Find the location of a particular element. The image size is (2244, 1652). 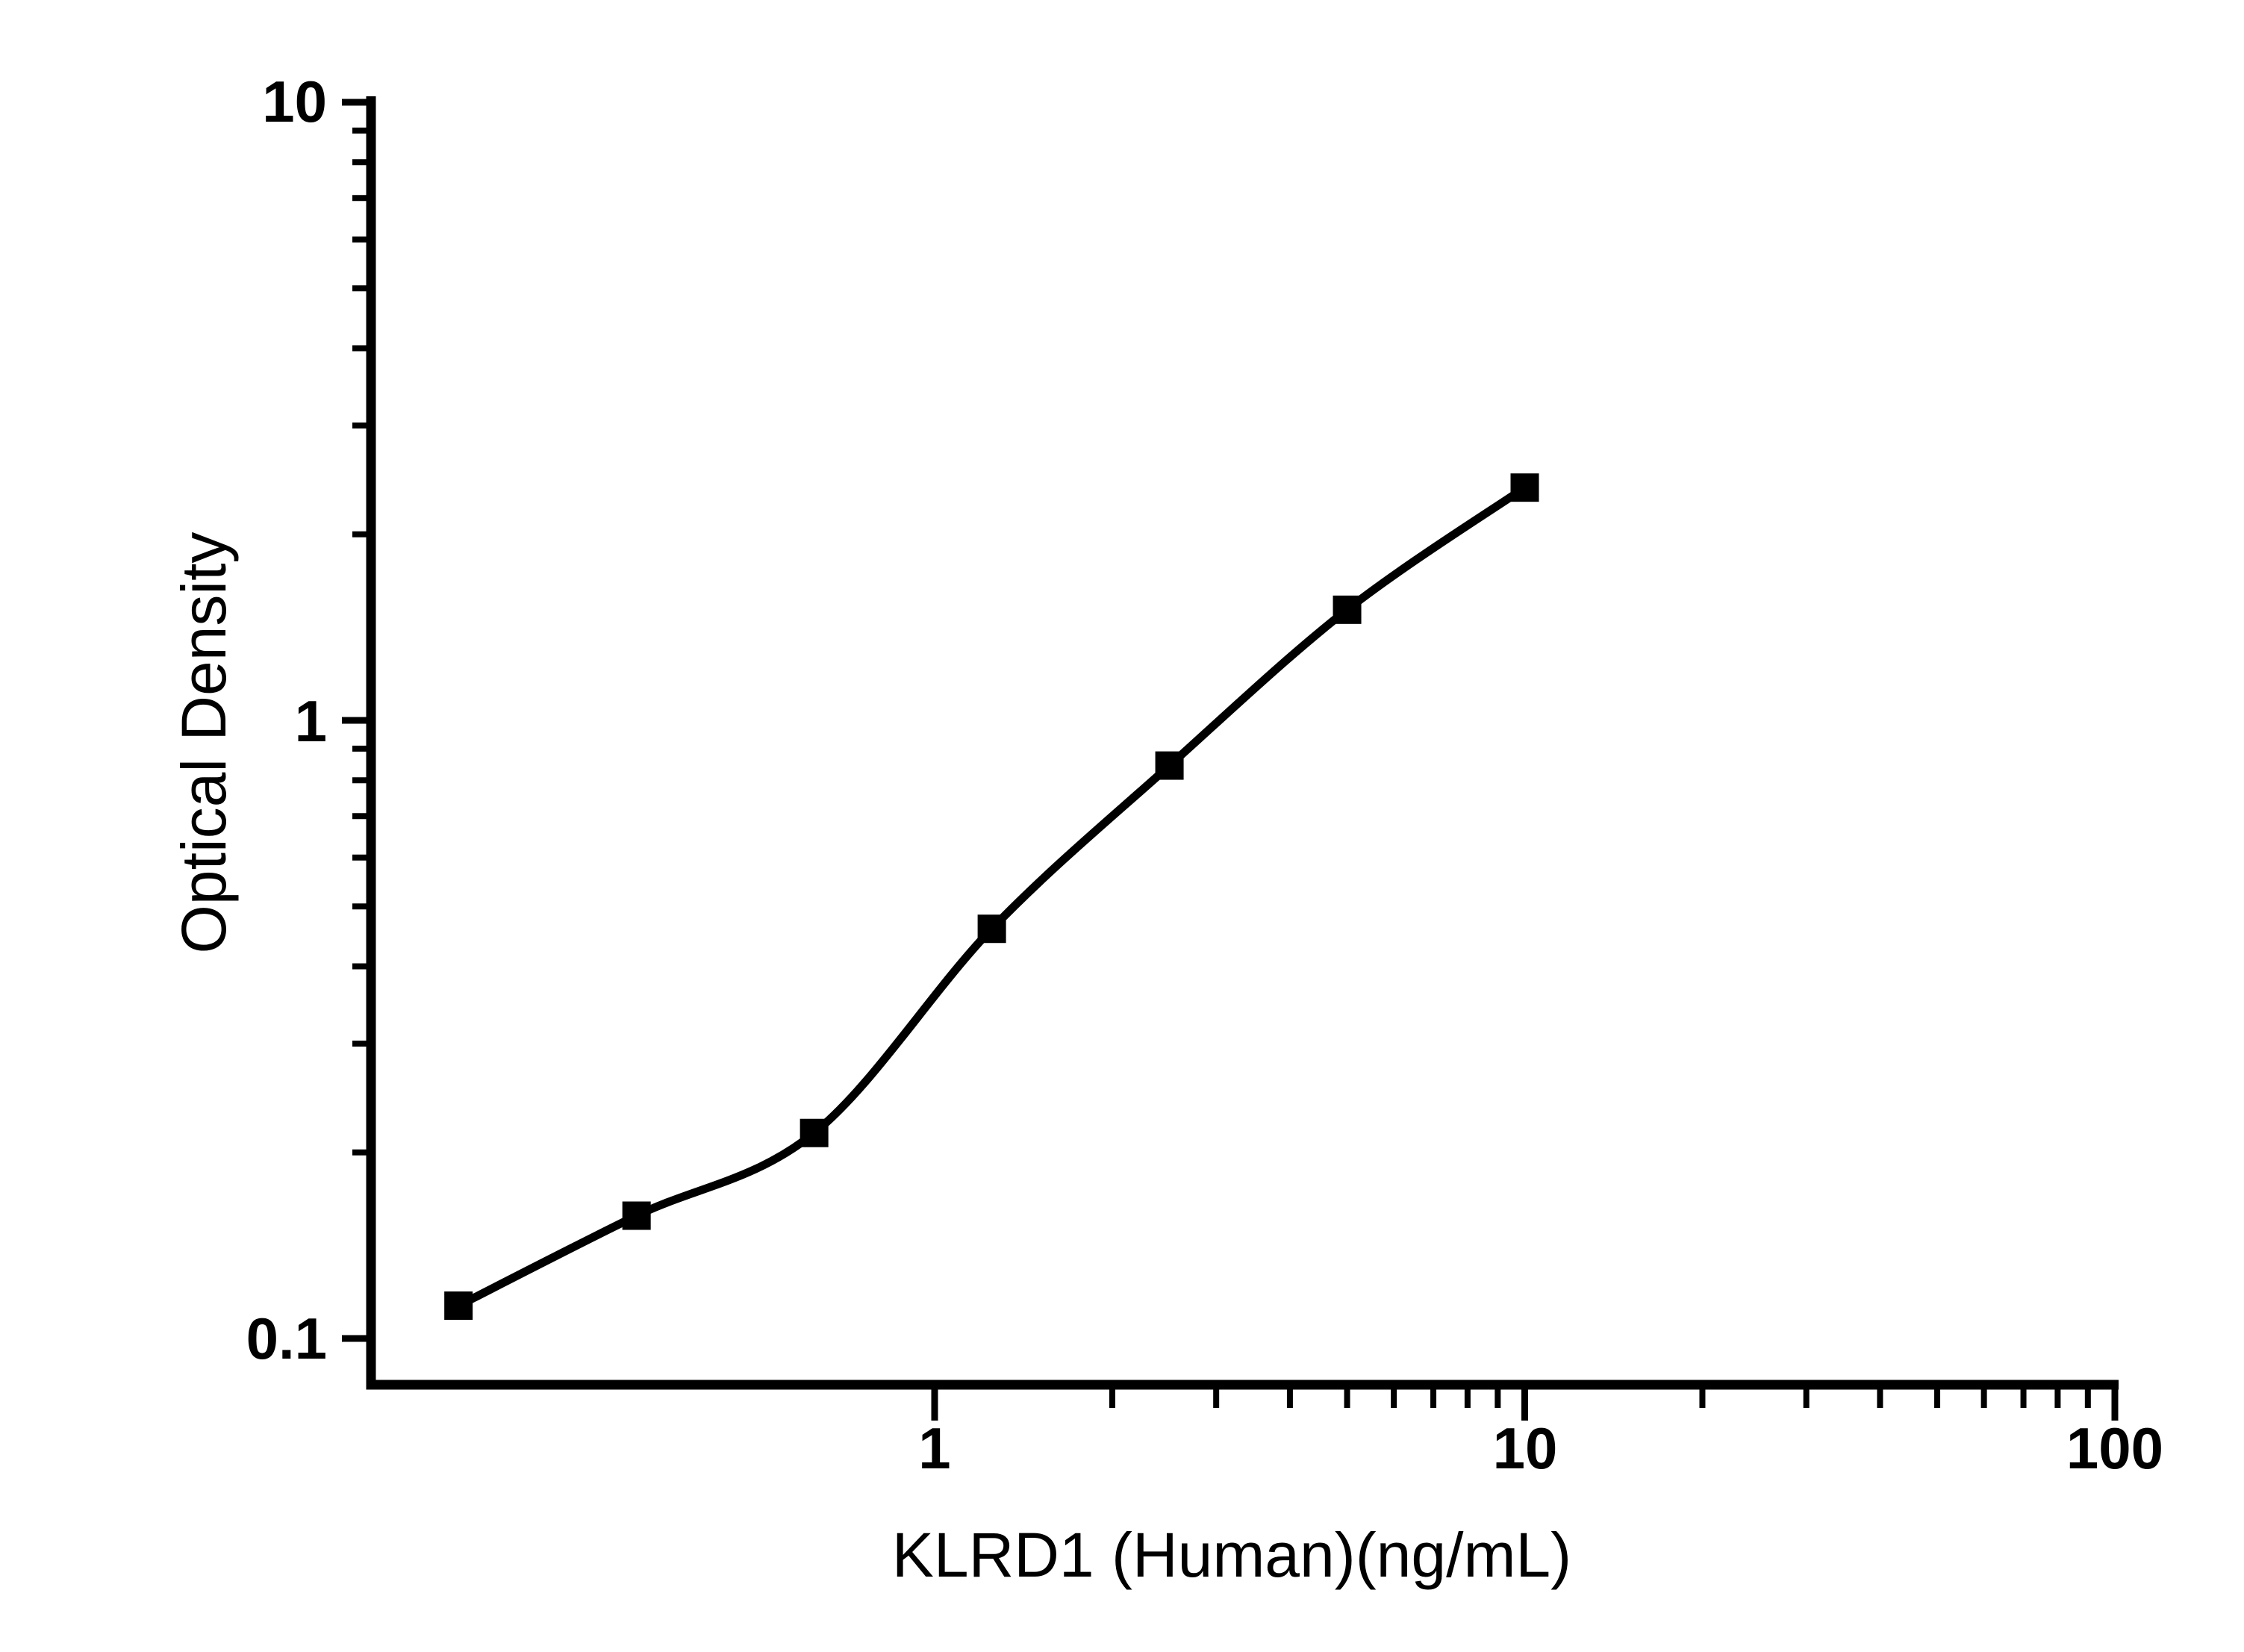

x-tick-label-100: 100 is located at coordinates (2114, 1448).